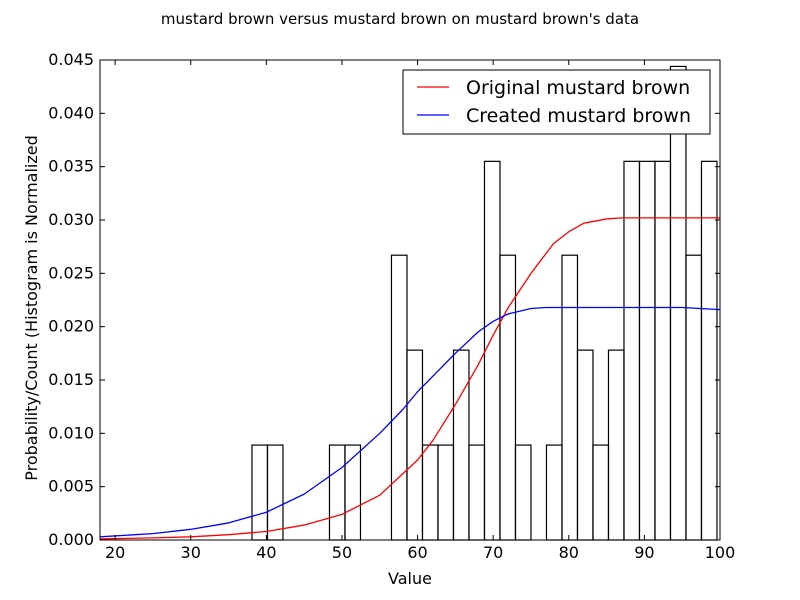 This screenshot has height=600, width=800. Describe the element at coordinates (71, 219) in the screenshot. I see `y-tick-label: 0.030` at that location.